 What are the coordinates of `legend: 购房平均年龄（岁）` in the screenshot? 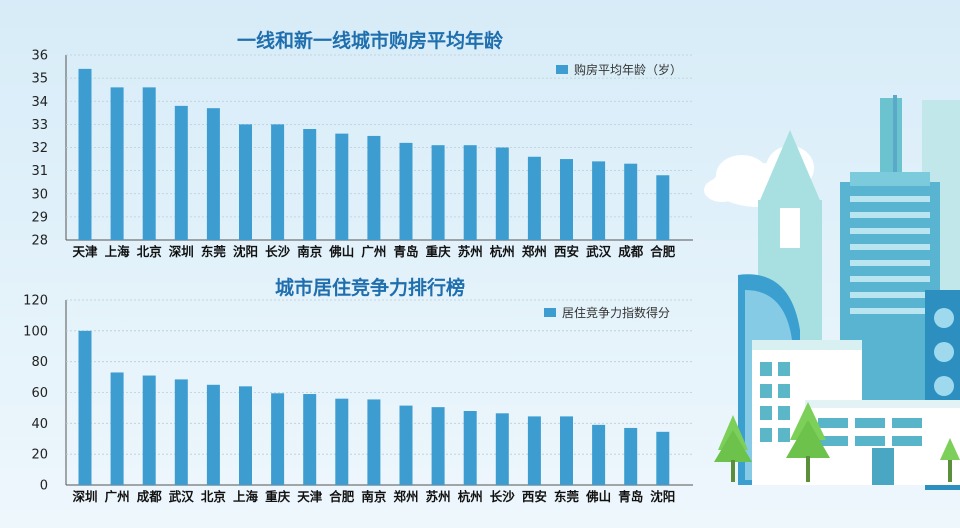 It's located at (619, 69).